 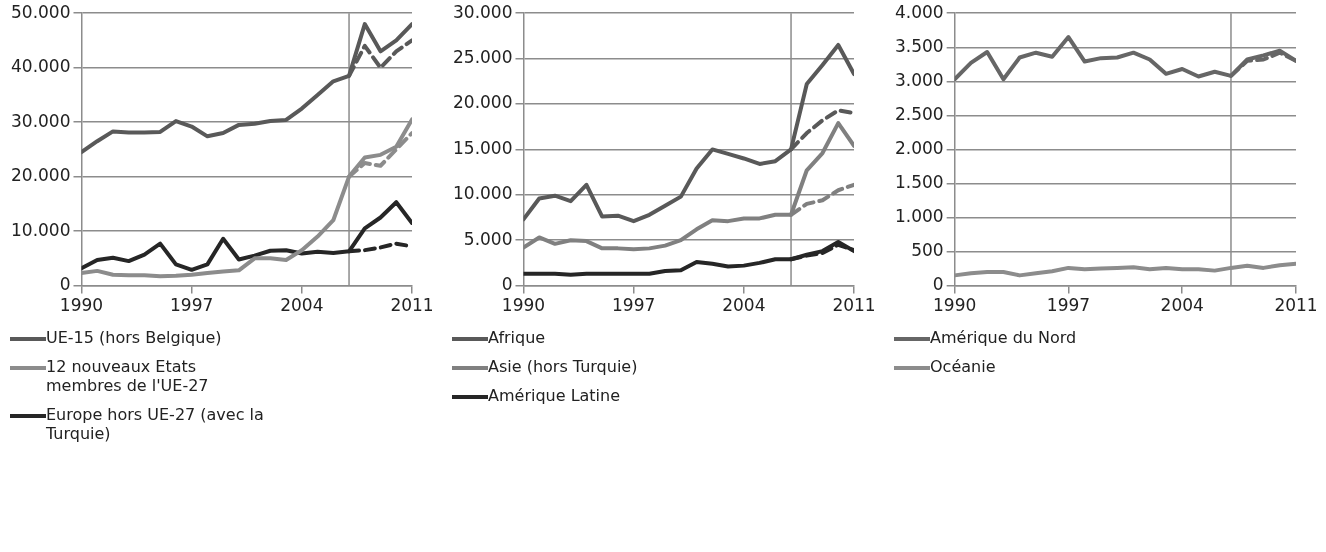 I want to click on y-tick-label: 50.000, so click(x=41, y=11).